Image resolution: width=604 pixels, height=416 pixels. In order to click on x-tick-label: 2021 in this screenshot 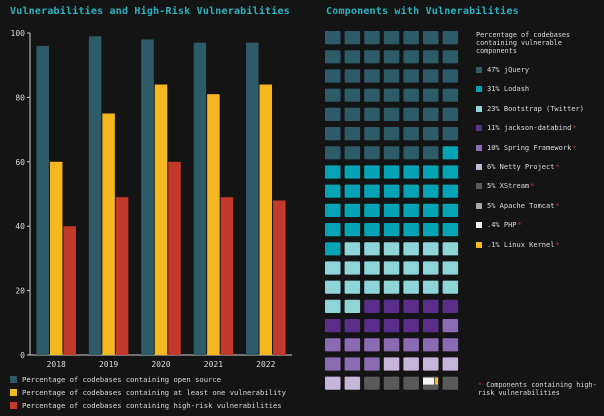, I will do `click(213, 364)`.